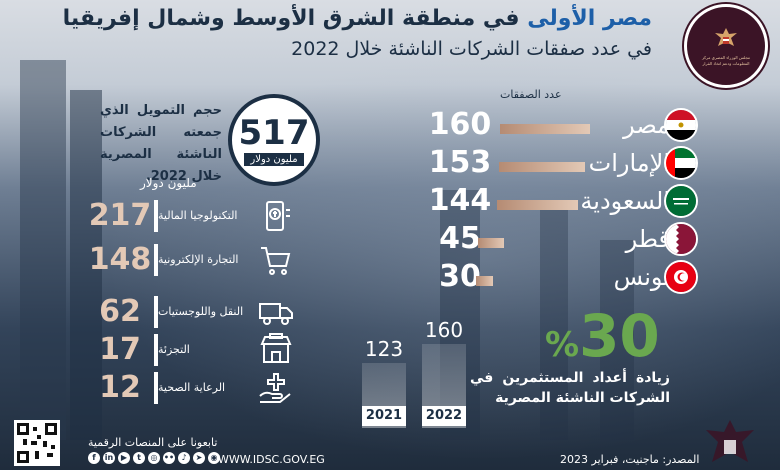  What do you see at coordinates (276, 350) in the screenshot?
I see `retail-store-icon` at bounding box center [276, 350].